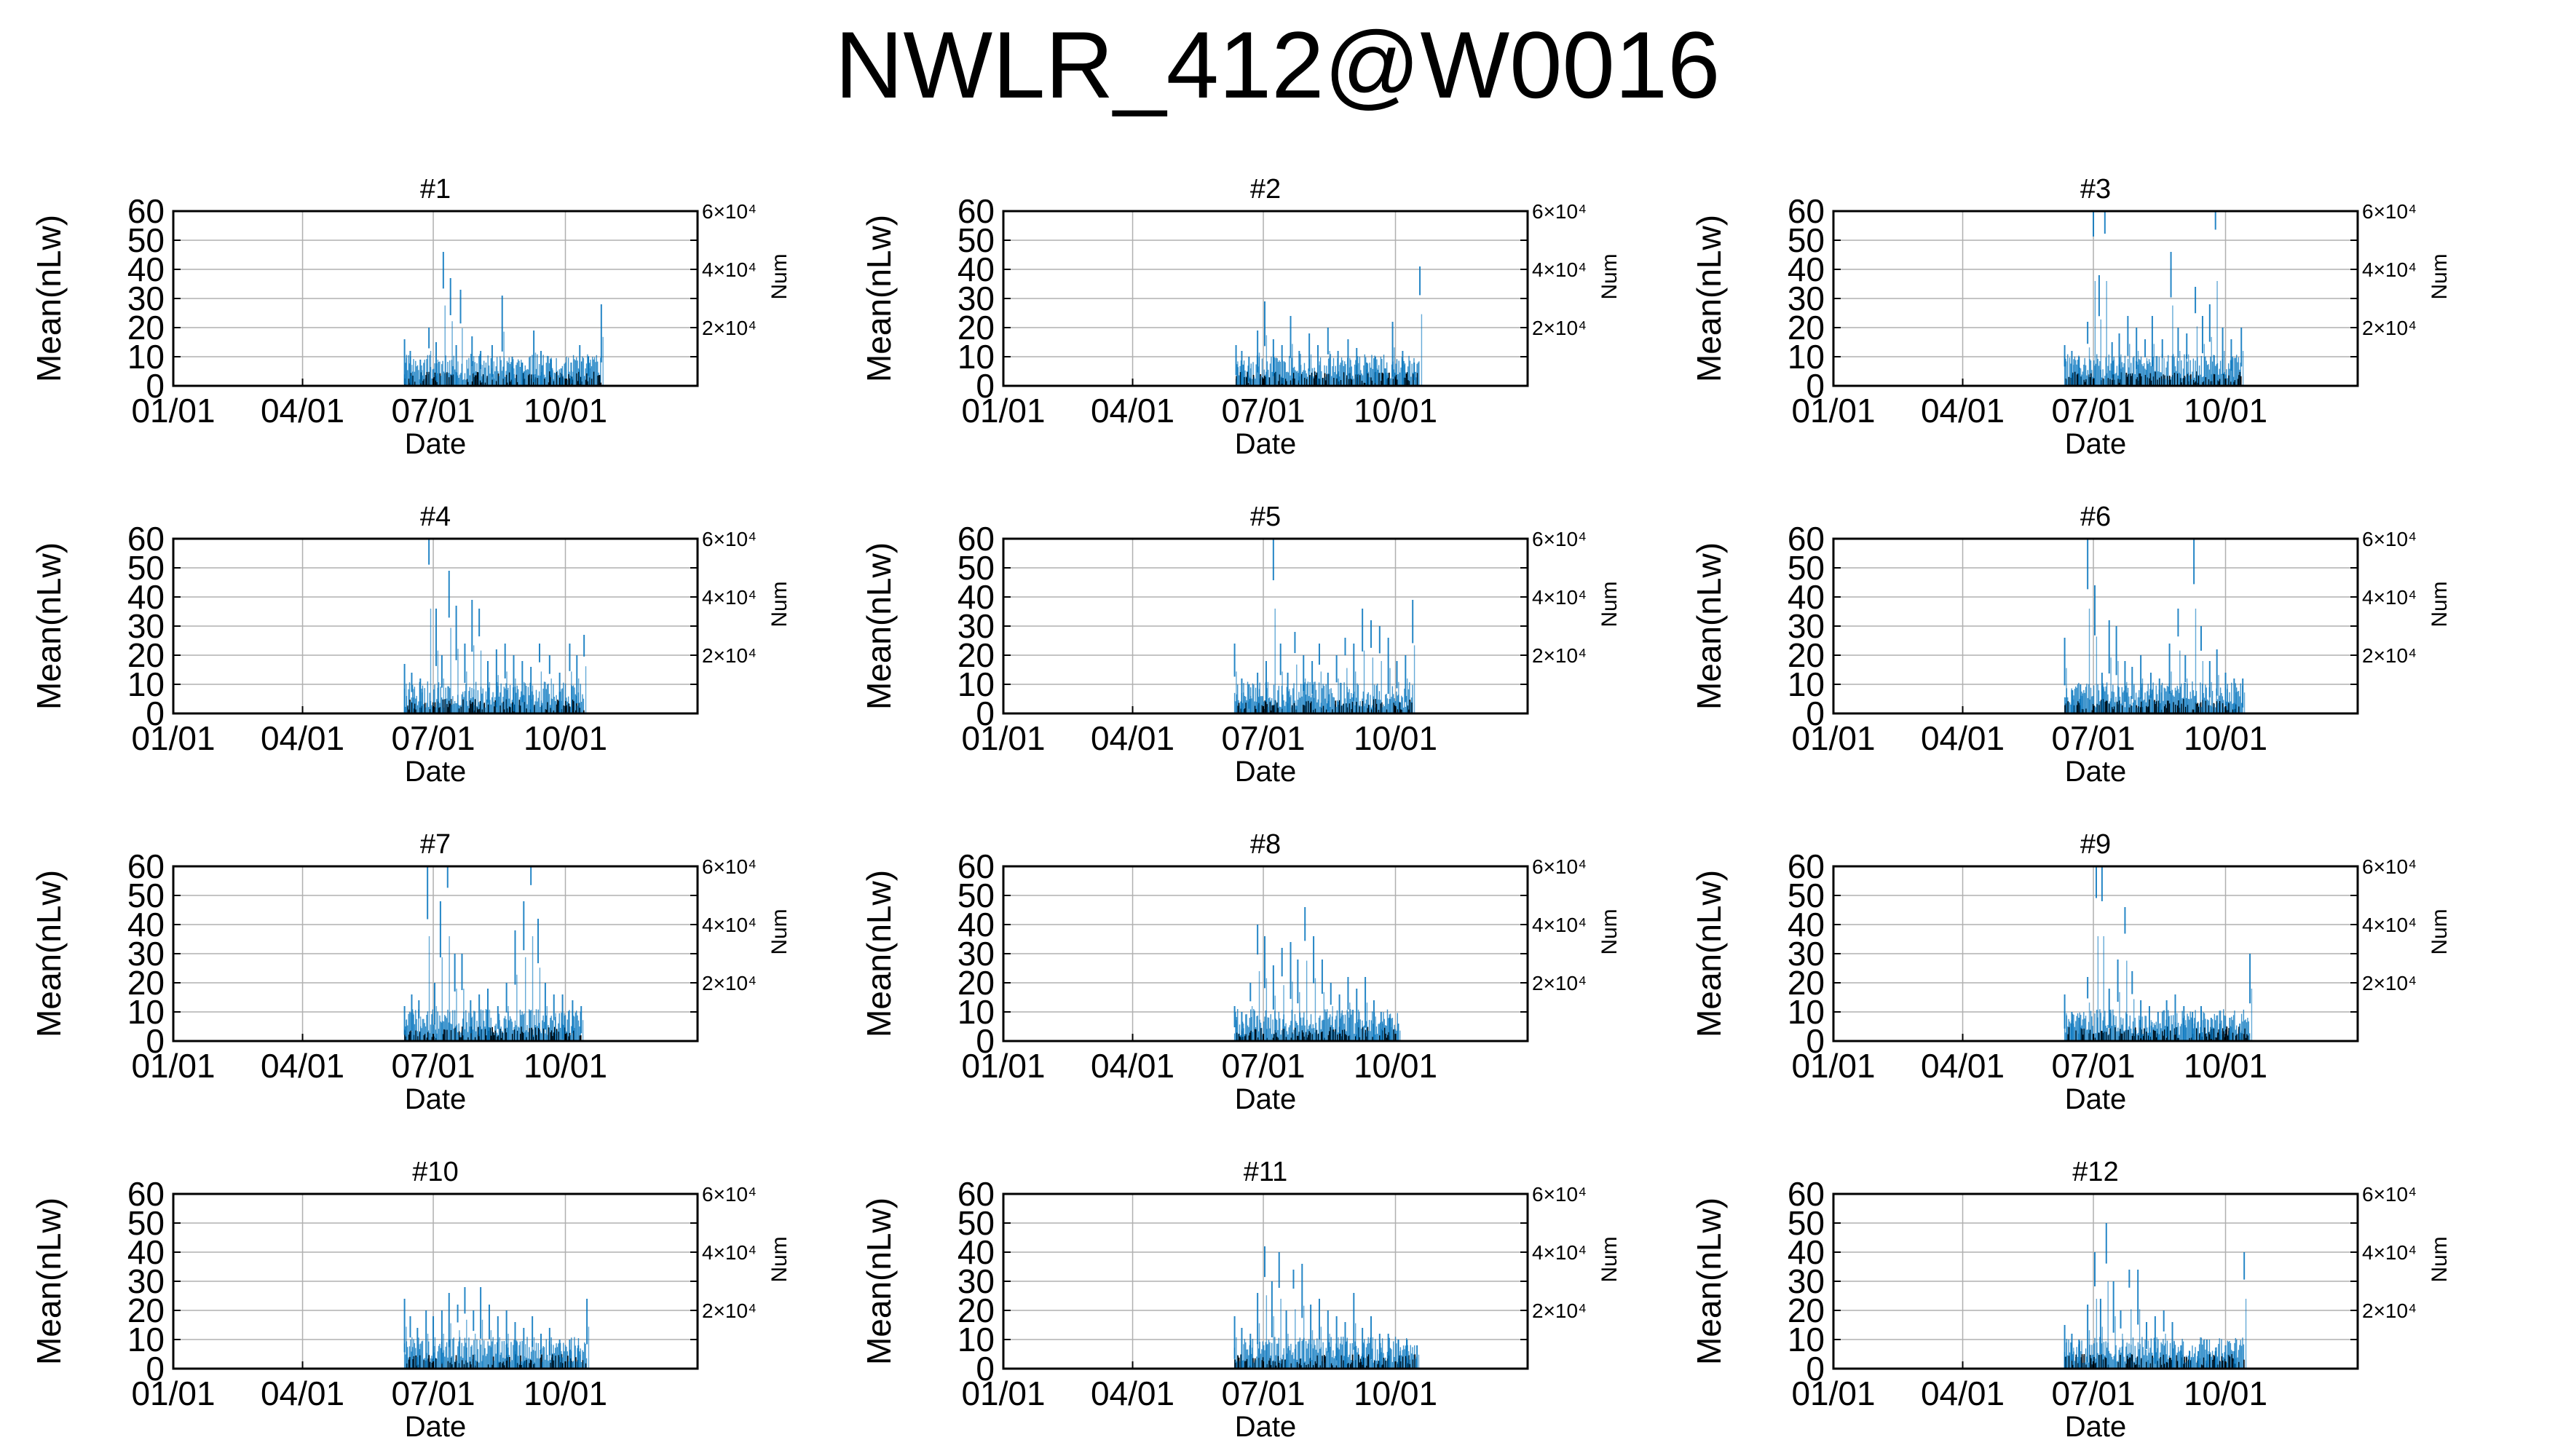 This screenshot has height=1456, width=2555. I want to click on subplot-title: #2, so click(1265, 189).